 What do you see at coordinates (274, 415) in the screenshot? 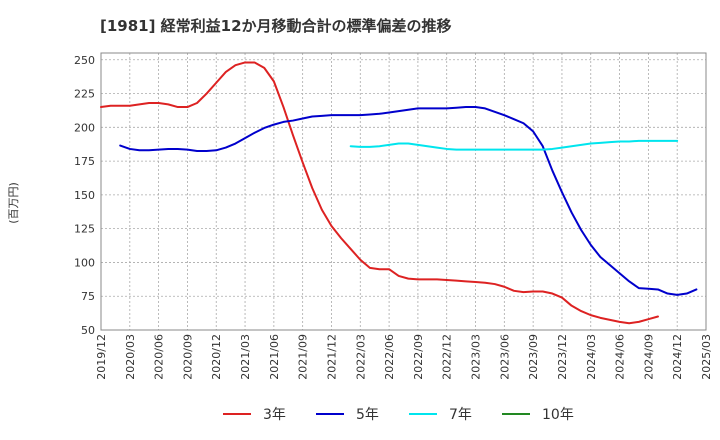
I see `legend-label-1: 3年` at bounding box center [274, 415].